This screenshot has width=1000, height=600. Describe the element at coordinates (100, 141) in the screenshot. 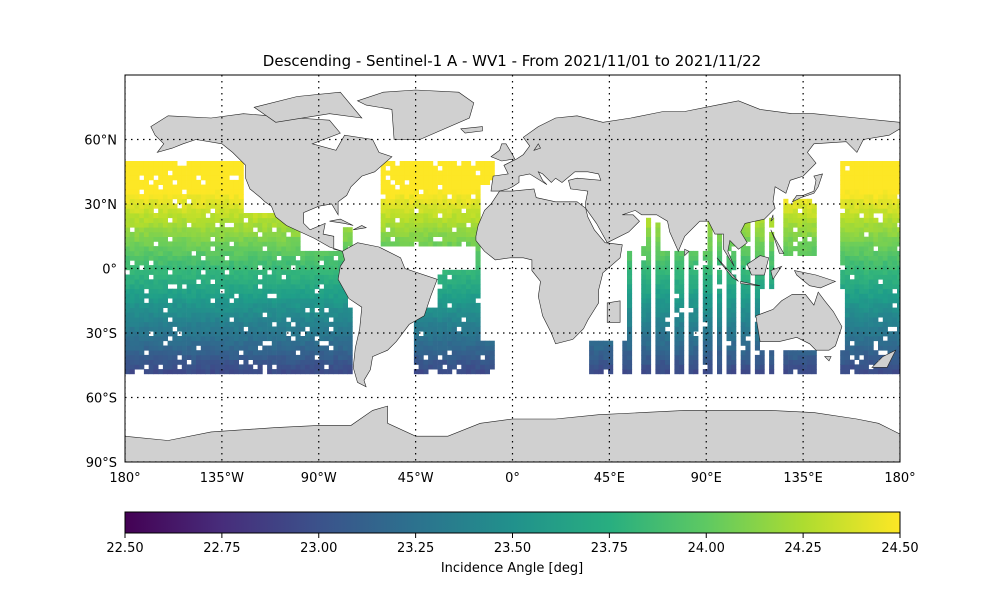

I see `lat-label: 60°N` at that location.